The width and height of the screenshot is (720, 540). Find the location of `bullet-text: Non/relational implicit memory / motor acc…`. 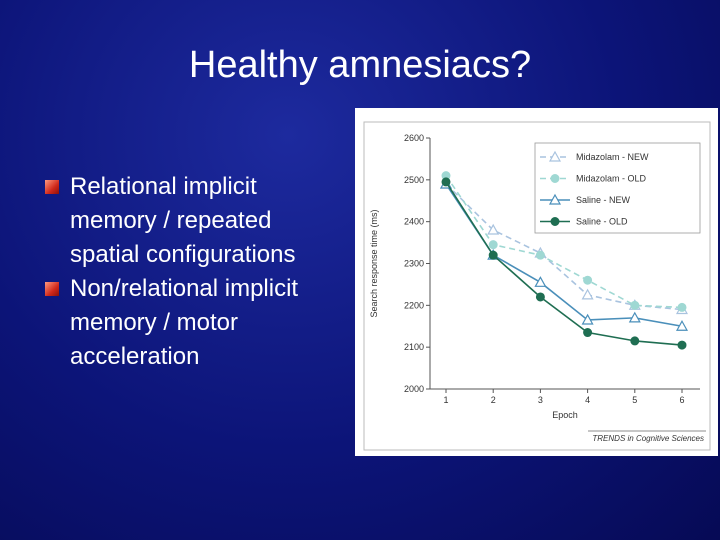

bullet-text: Non/relational implicit memory / motor acc… is located at coordinates (184, 323).